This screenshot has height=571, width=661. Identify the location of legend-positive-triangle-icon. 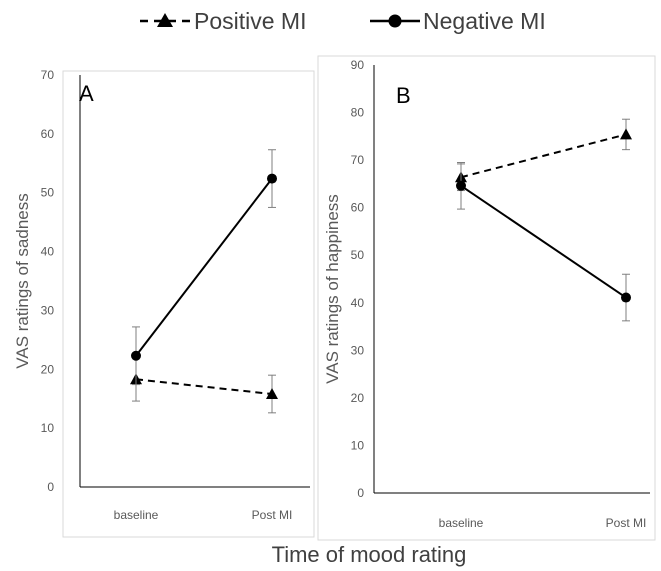
(165, 20).